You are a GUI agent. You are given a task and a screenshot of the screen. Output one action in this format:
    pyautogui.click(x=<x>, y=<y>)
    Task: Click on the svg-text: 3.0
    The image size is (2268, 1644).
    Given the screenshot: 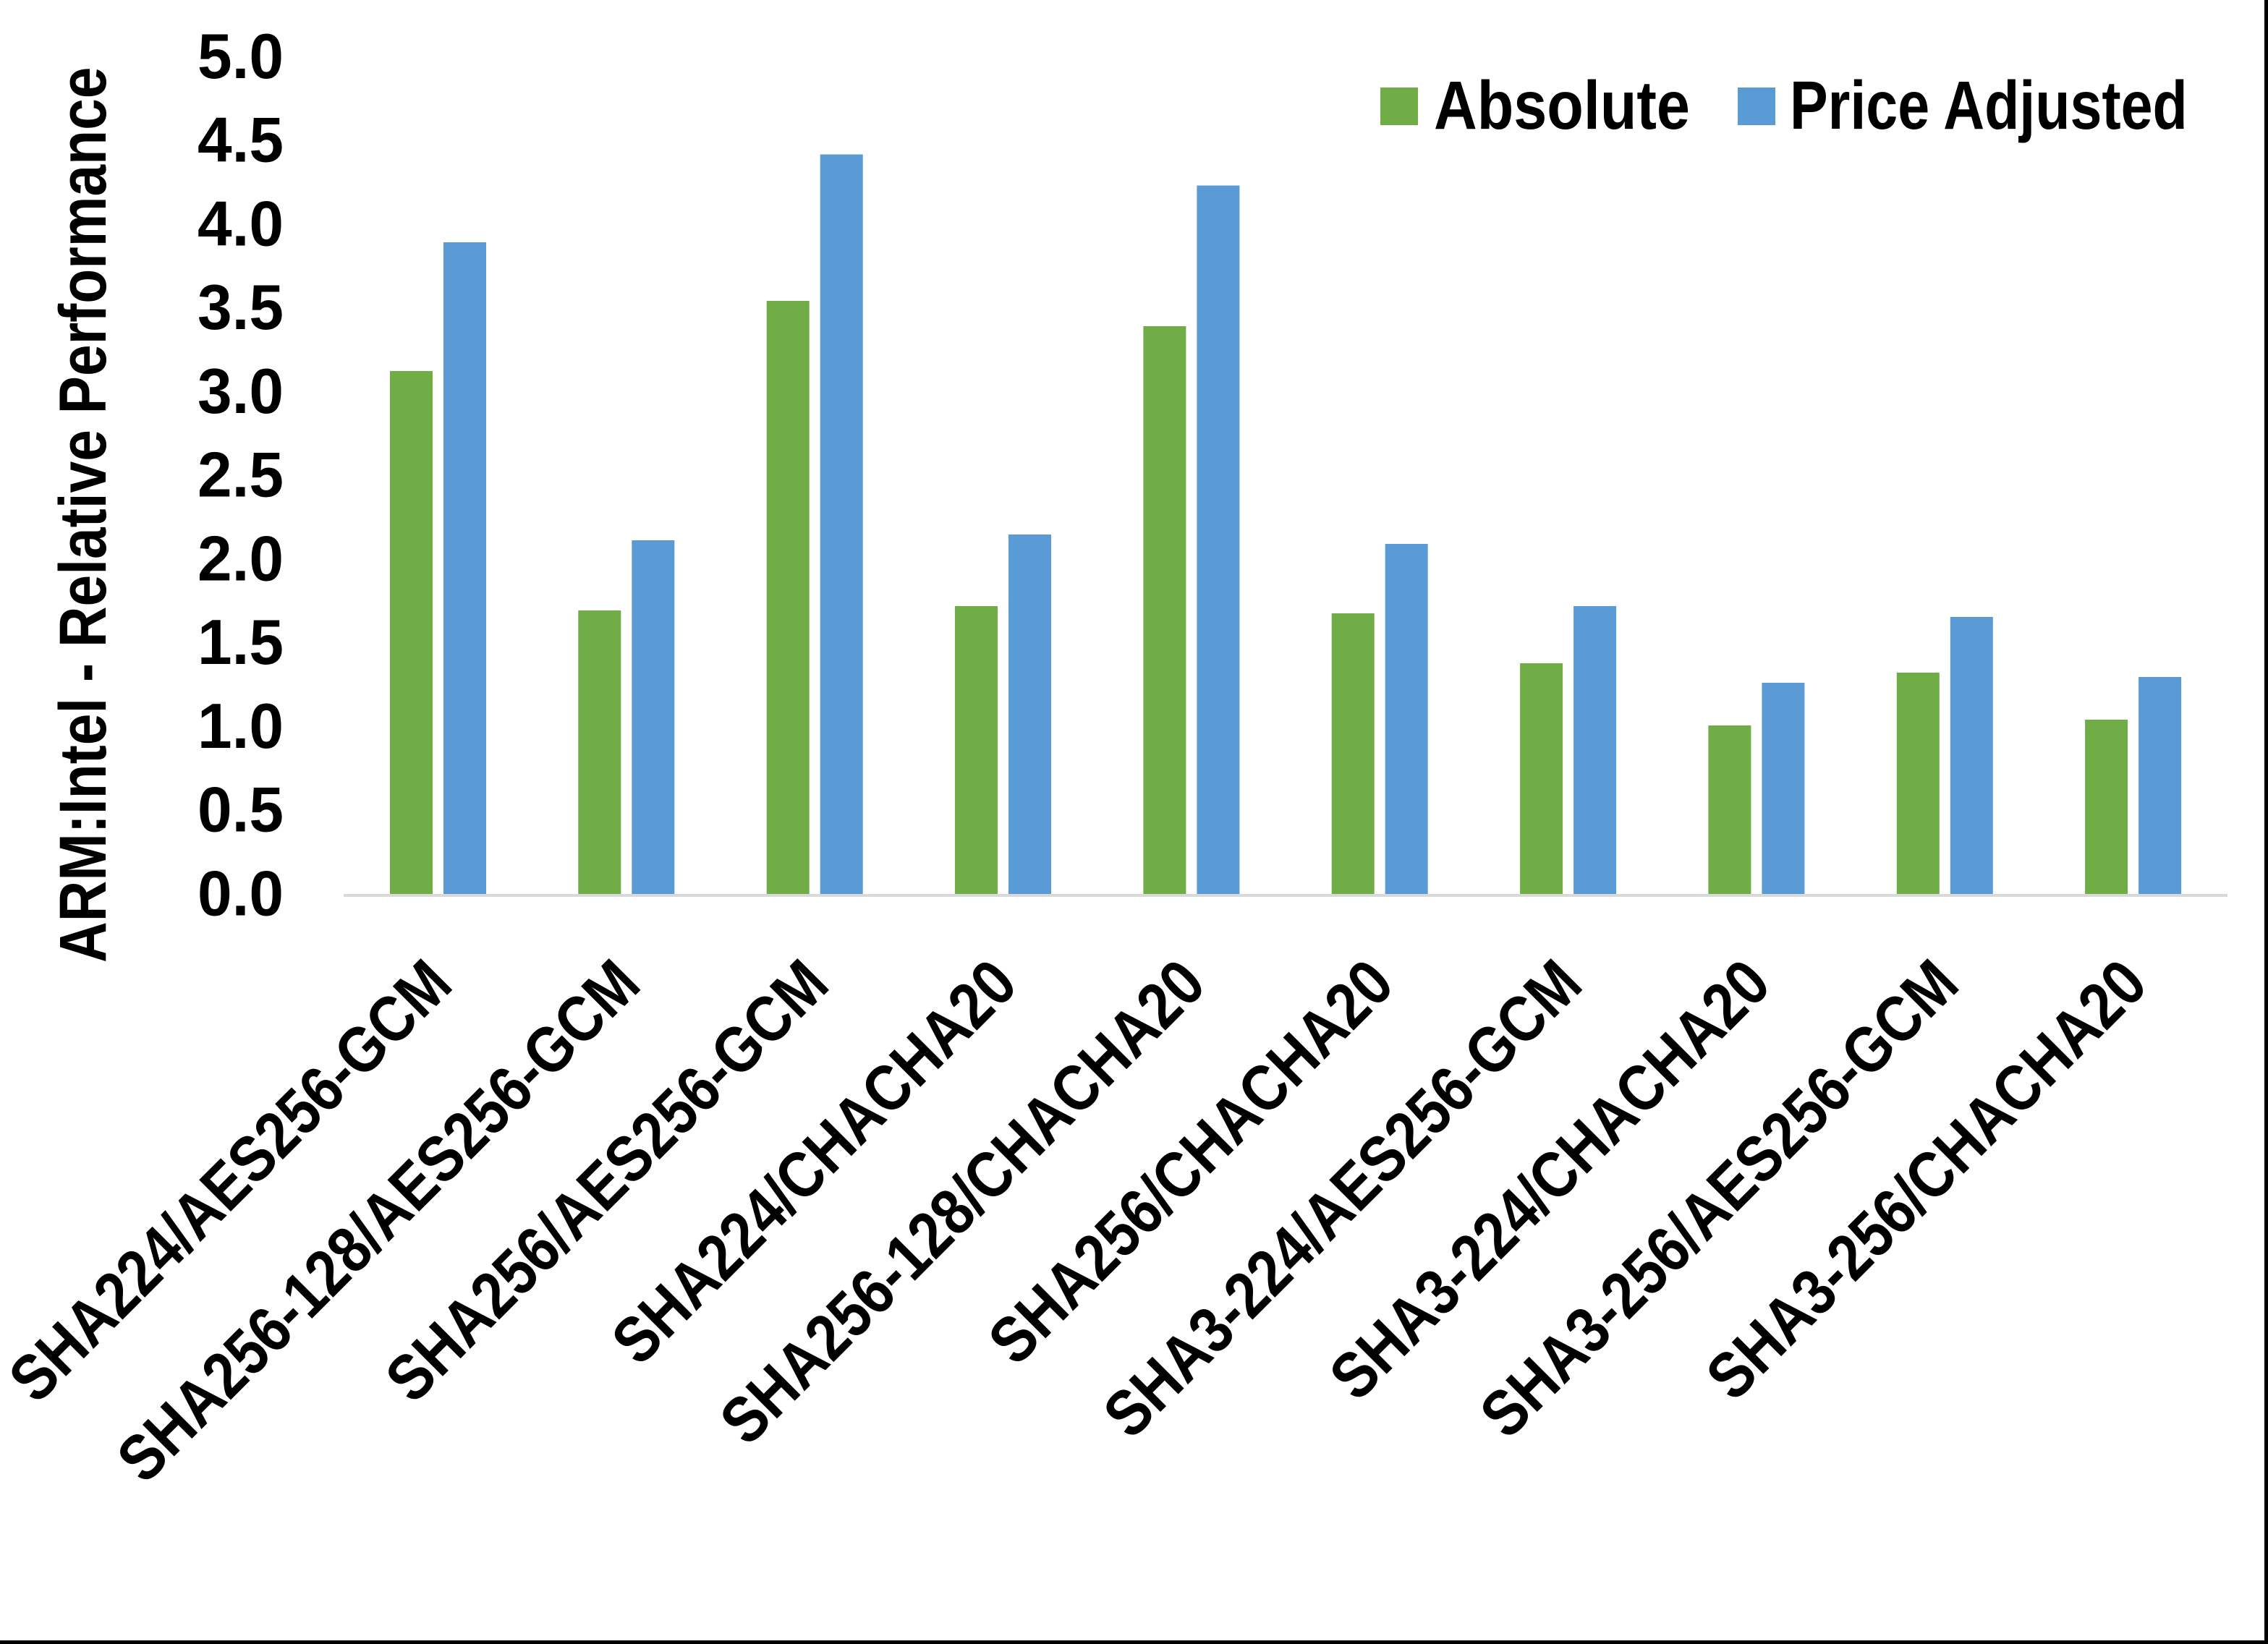 What is the action you would take?
    pyautogui.click(x=241, y=391)
    